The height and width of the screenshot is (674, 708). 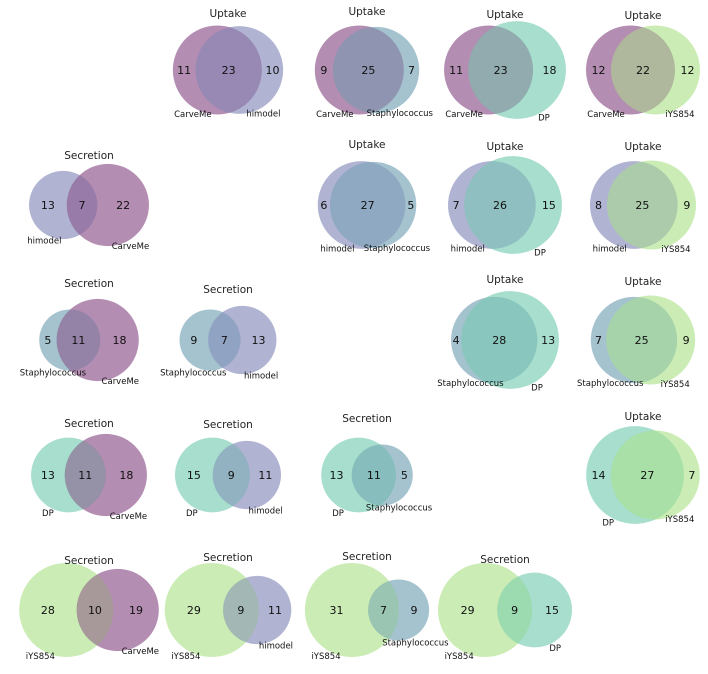 I want to click on venn-circle-carveme, so click(x=105, y=475).